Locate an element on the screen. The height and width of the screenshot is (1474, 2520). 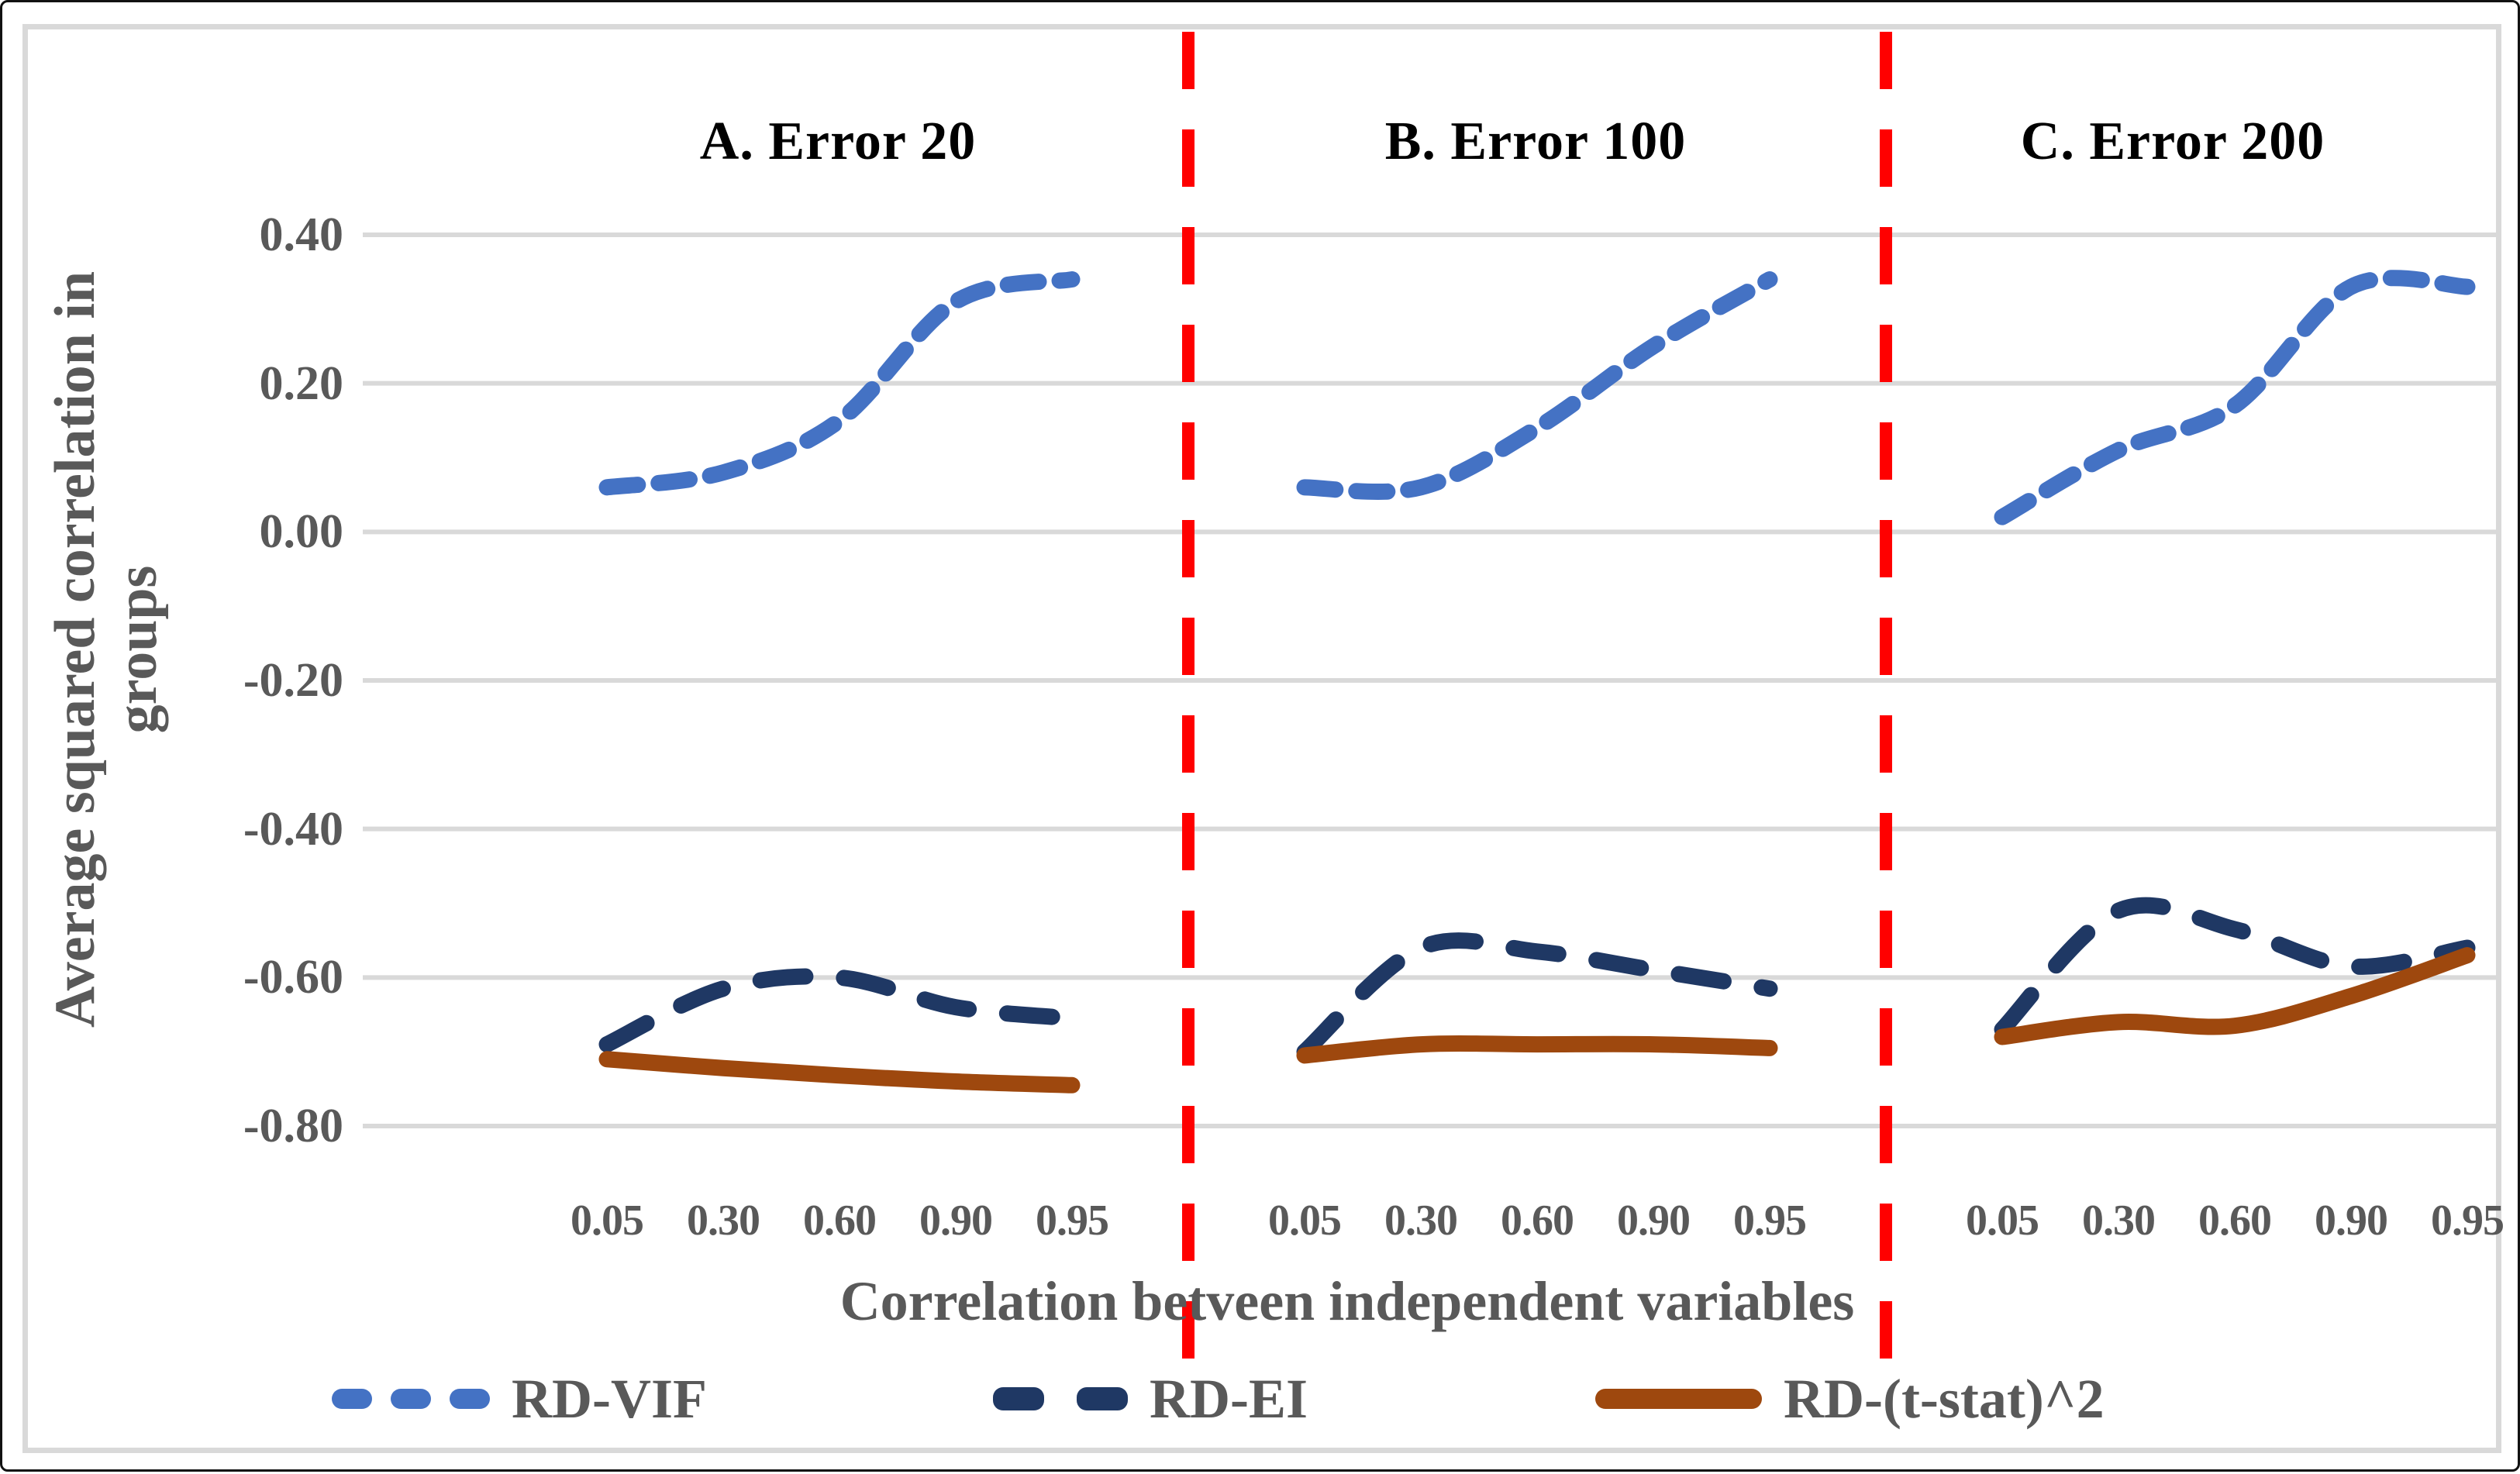
series-line-rd-(t-stat)^2-panel-3 is located at coordinates (2235, 996).